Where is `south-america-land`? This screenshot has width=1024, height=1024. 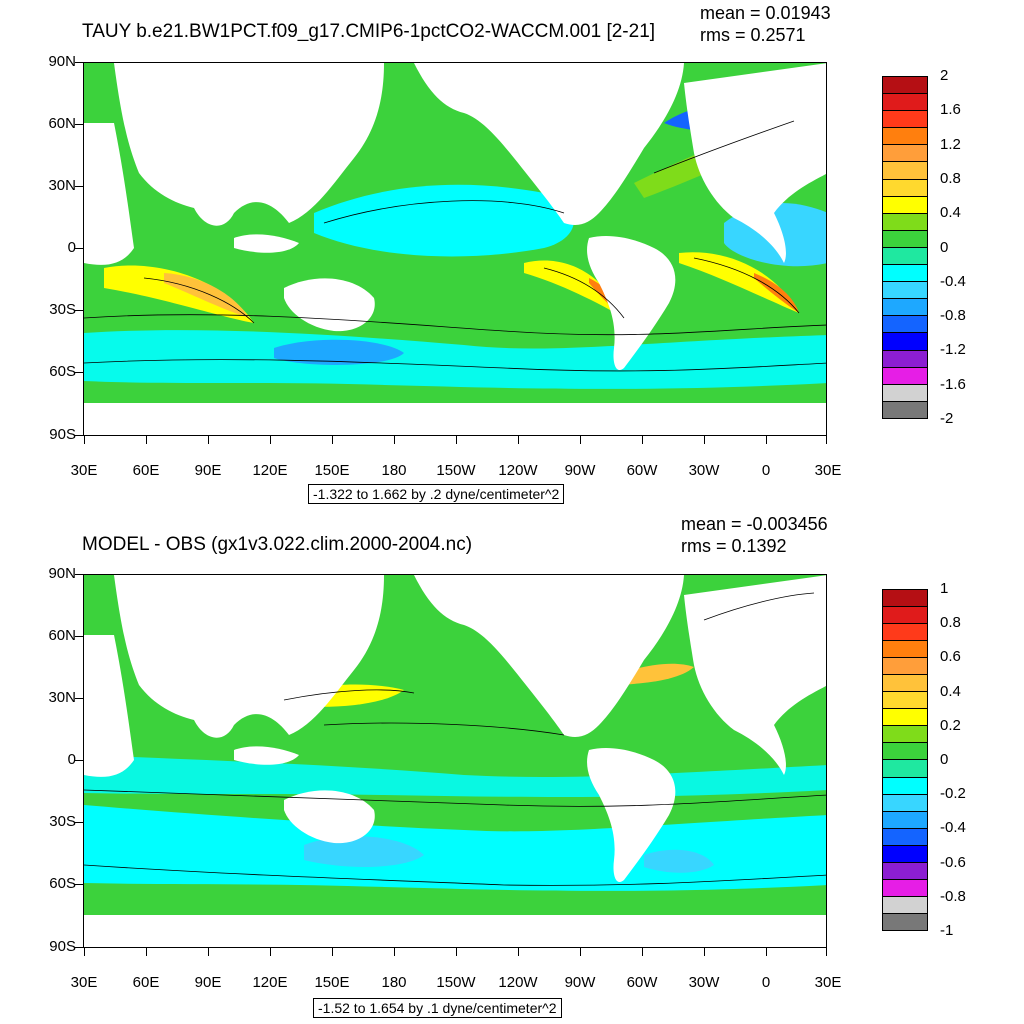 south-america-land is located at coordinates (631, 815).